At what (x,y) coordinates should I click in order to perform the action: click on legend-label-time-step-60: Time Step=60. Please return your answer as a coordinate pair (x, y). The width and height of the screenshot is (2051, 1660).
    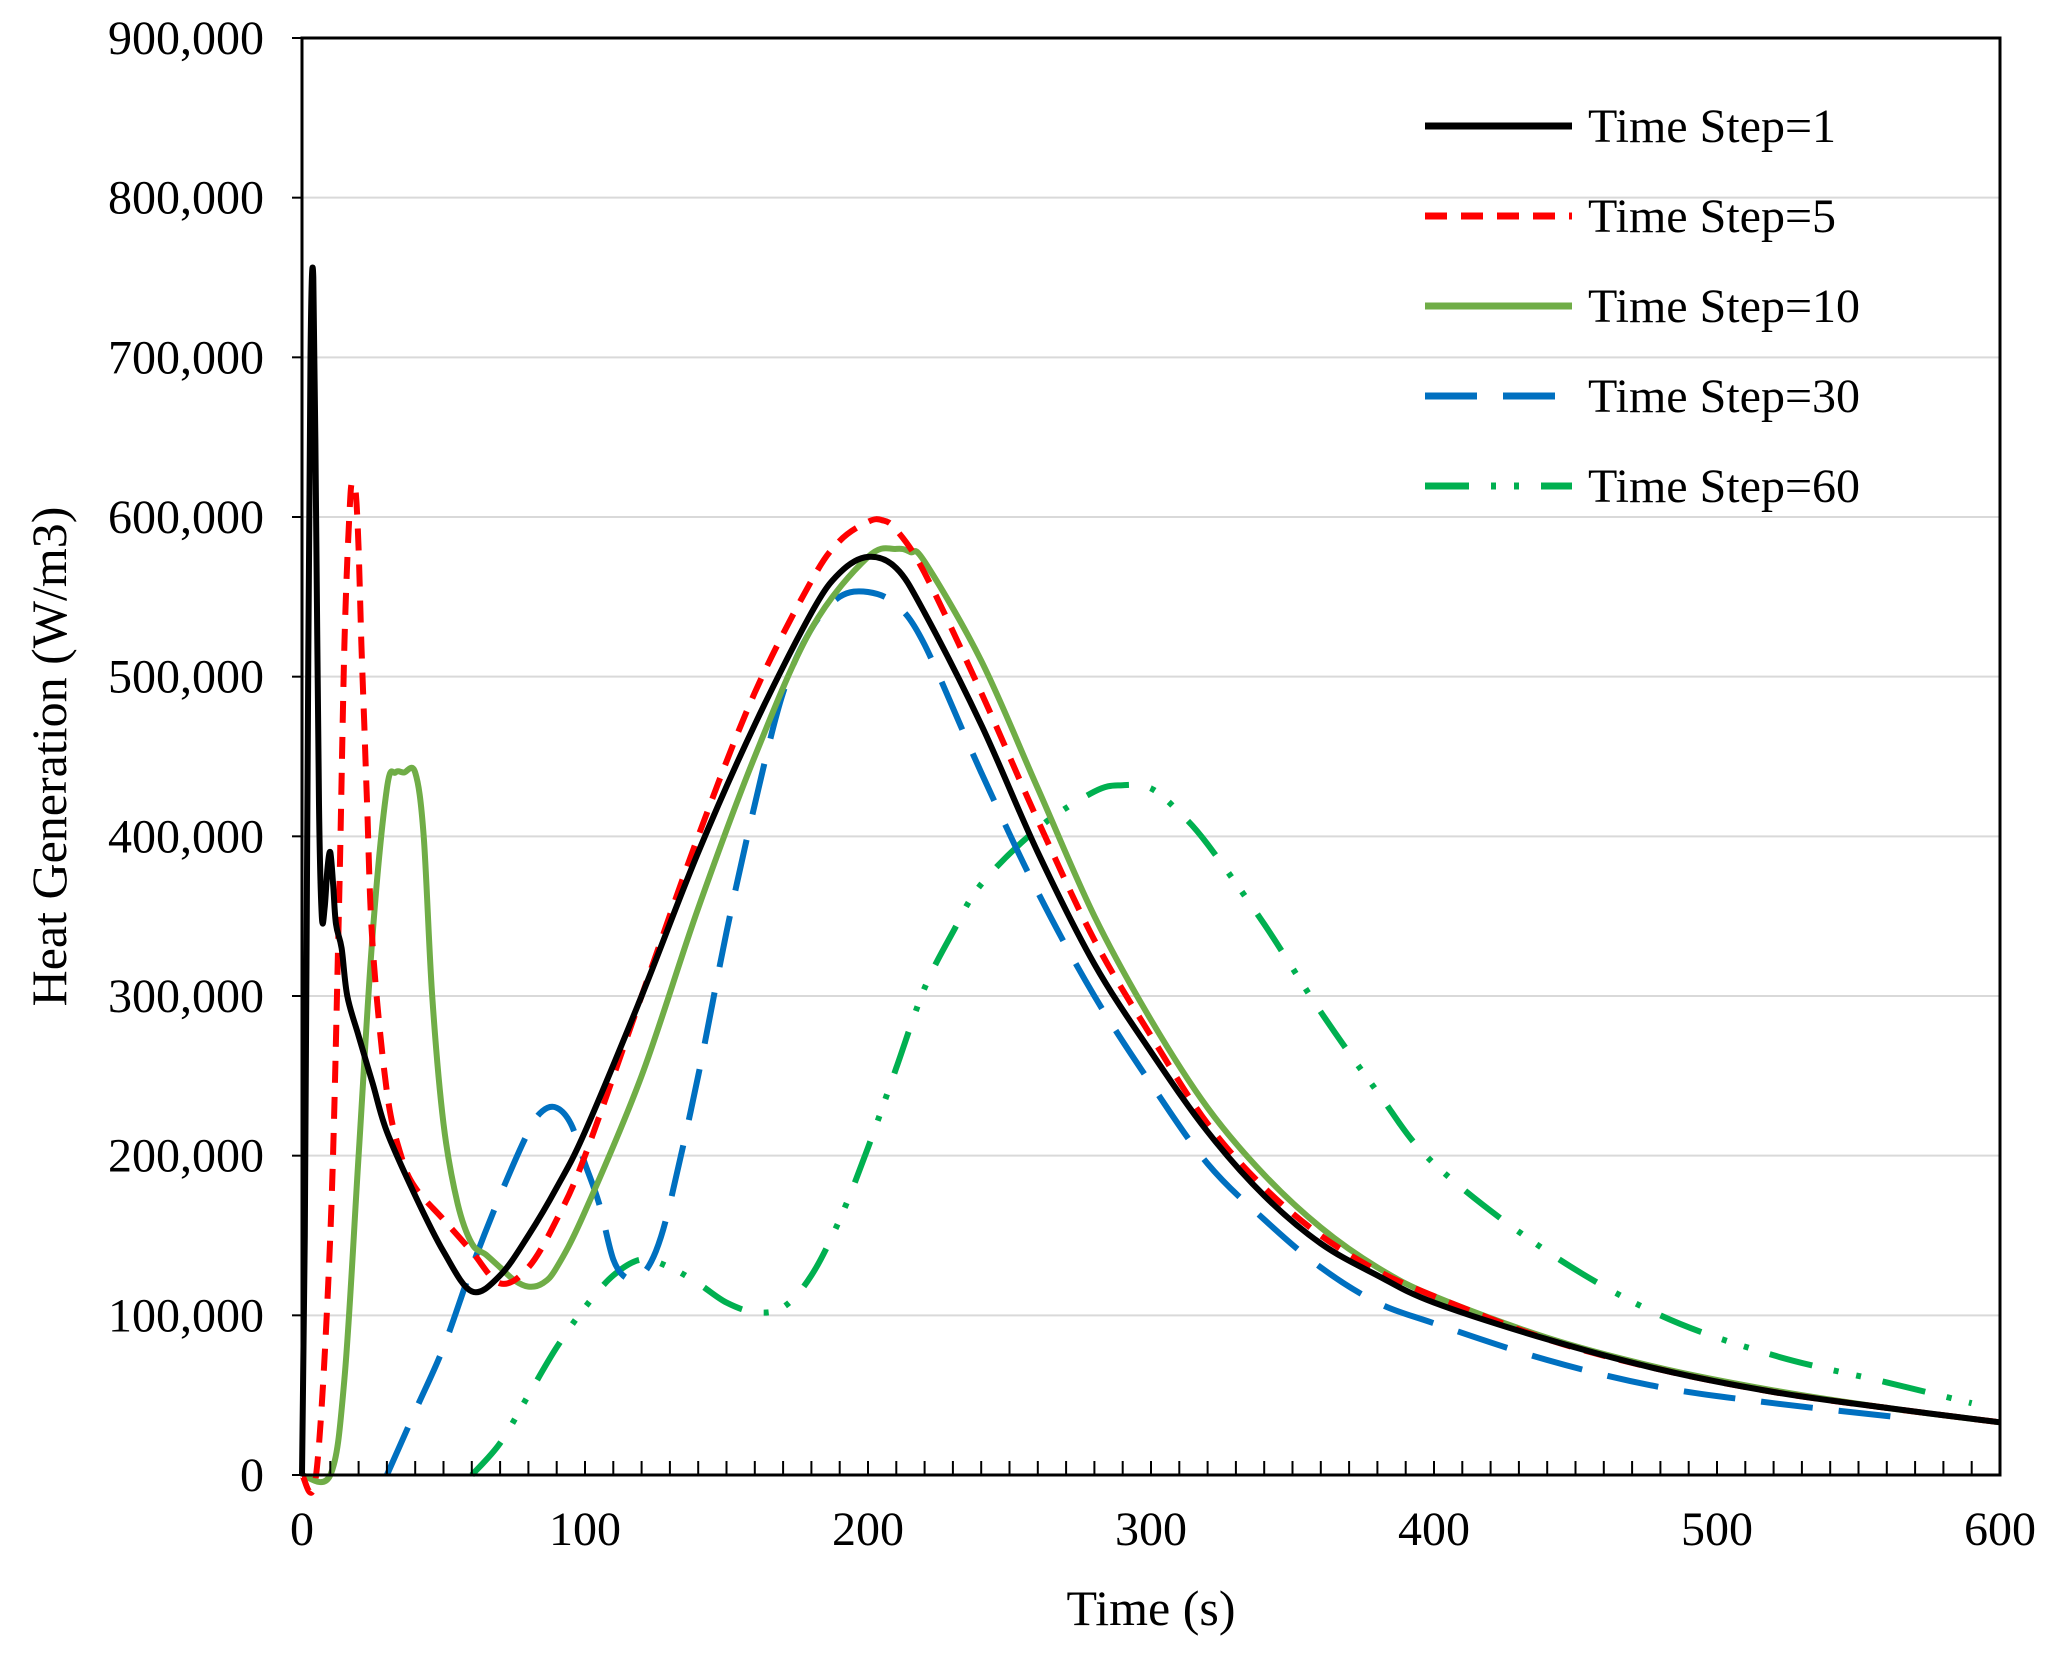
    Looking at the image, I should click on (1724, 486).